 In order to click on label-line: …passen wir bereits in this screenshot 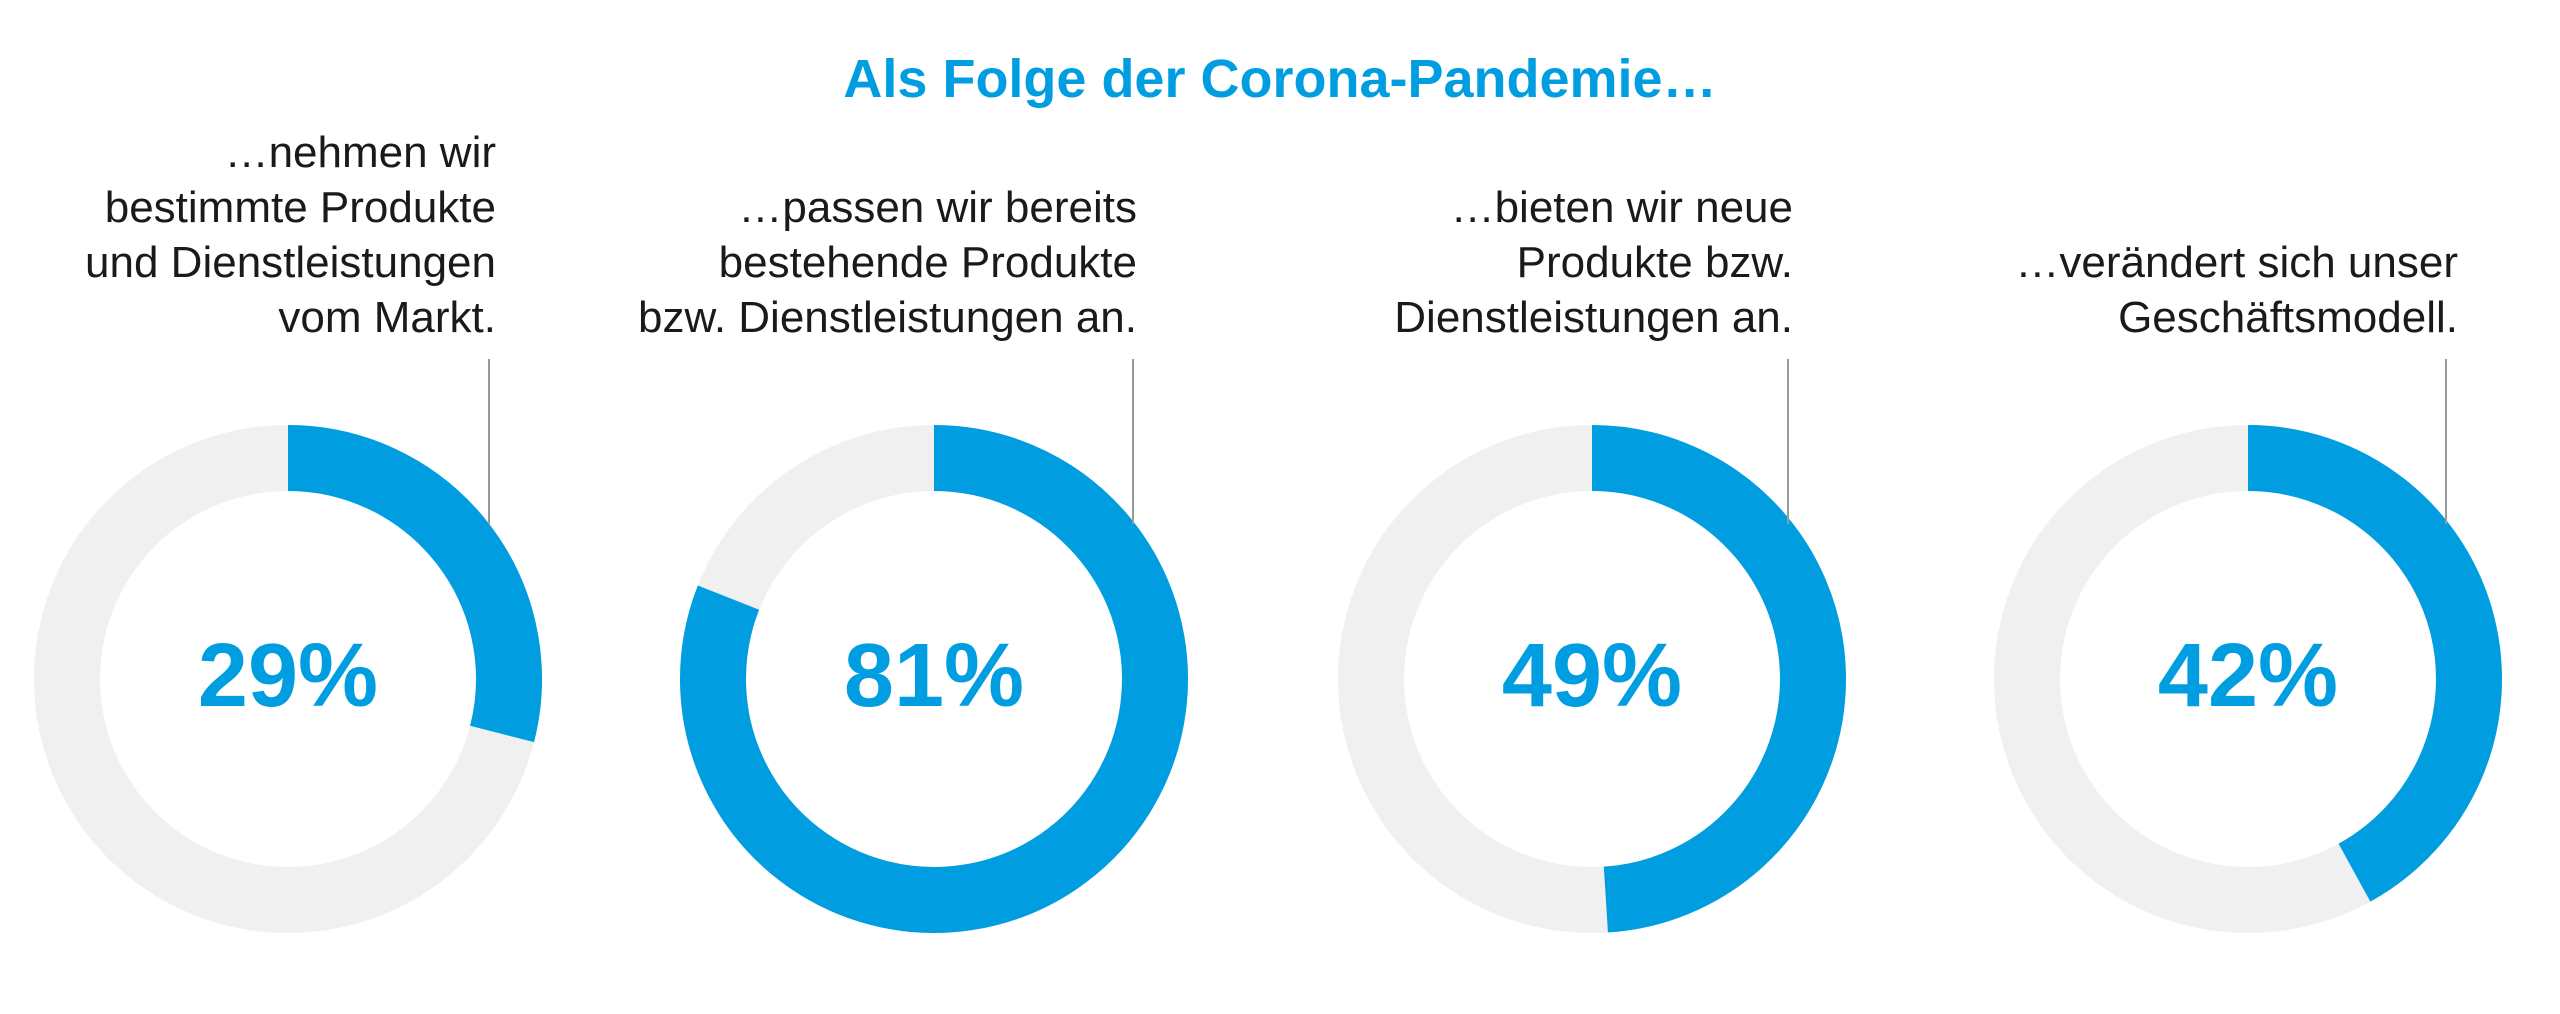, I will do `click(937, 207)`.